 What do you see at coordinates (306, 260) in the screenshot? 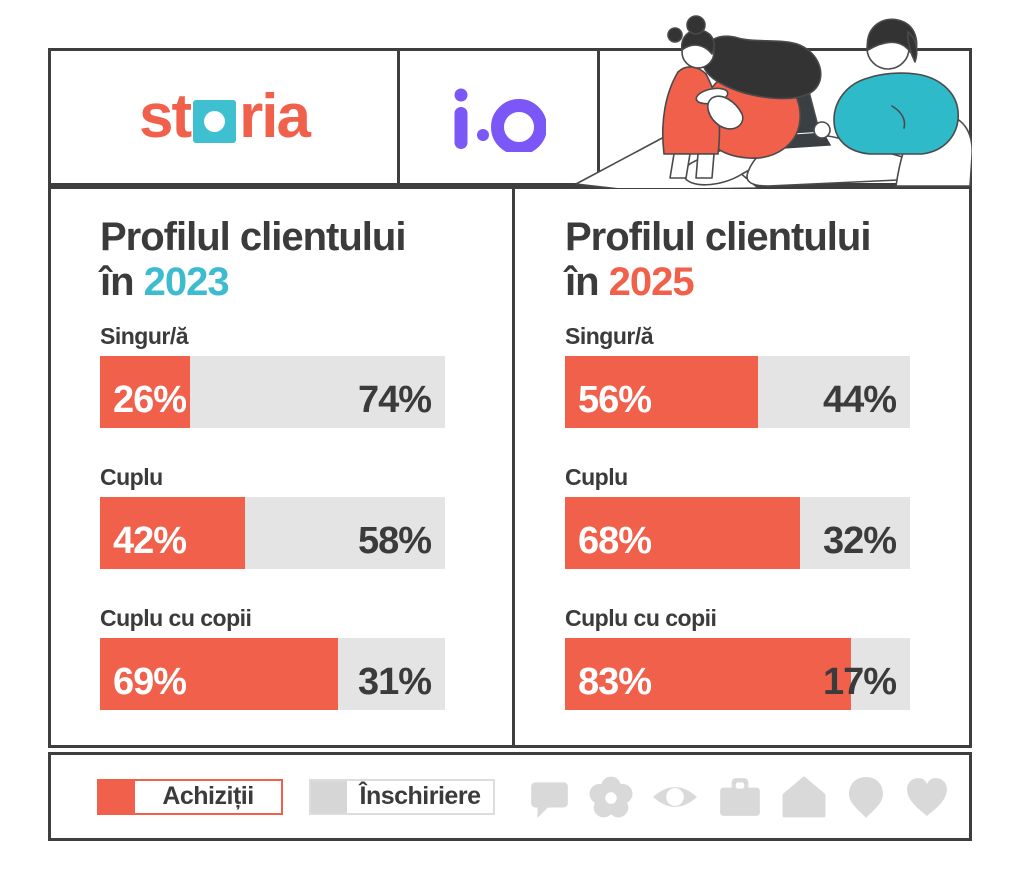
I see `panel-title-2023: Profilul clientului în 2023` at bounding box center [306, 260].